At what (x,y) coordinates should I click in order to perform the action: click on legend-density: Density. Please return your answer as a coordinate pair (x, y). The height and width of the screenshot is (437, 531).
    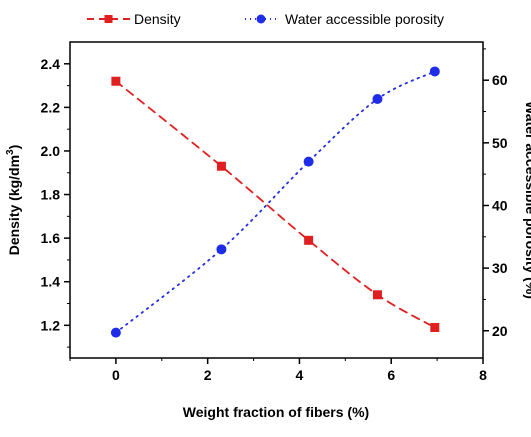
    Looking at the image, I should click on (134, 19).